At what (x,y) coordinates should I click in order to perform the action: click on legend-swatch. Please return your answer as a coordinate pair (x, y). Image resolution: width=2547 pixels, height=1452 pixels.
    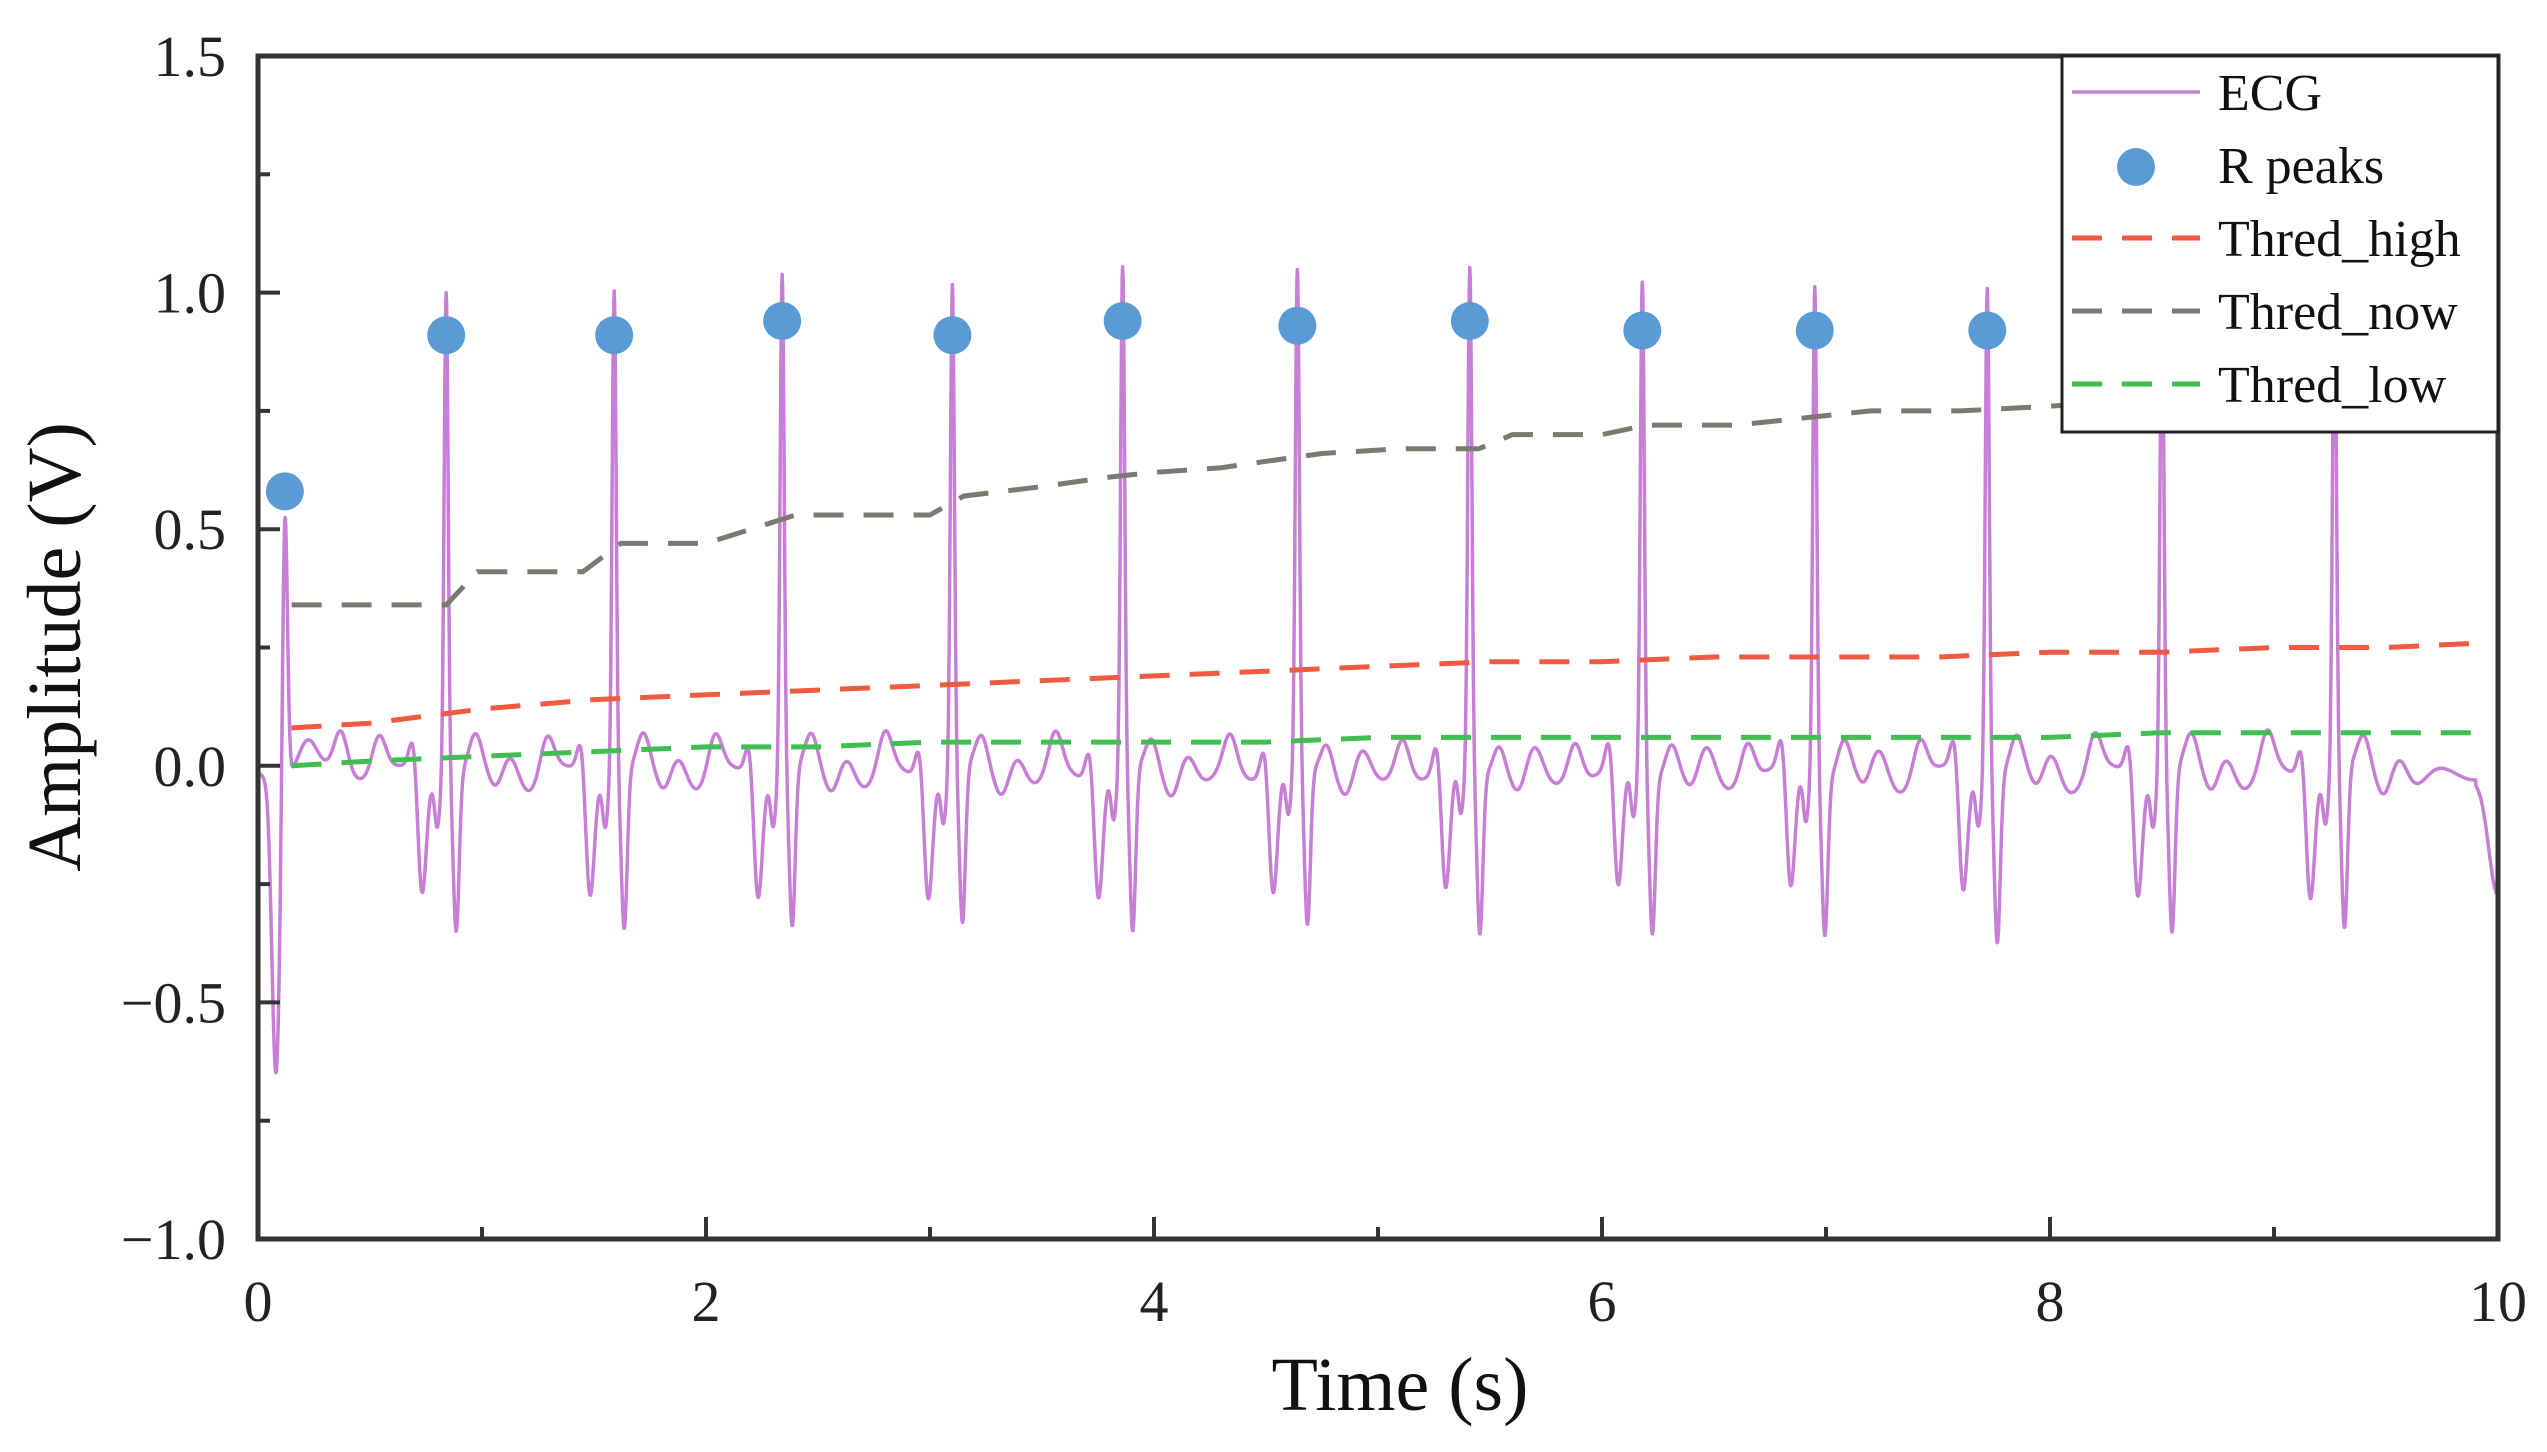
    Looking at the image, I should click on (2136, 167).